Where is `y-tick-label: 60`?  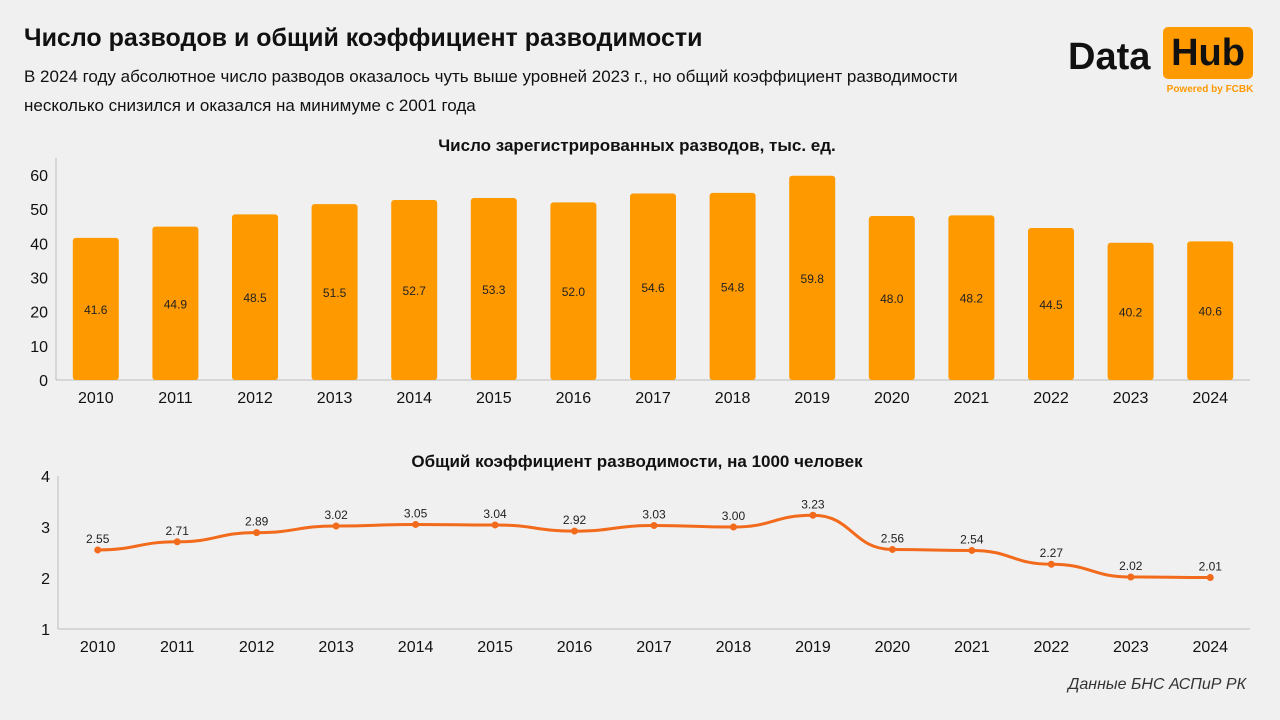 y-tick-label: 60 is located at coordinates (39, 176).